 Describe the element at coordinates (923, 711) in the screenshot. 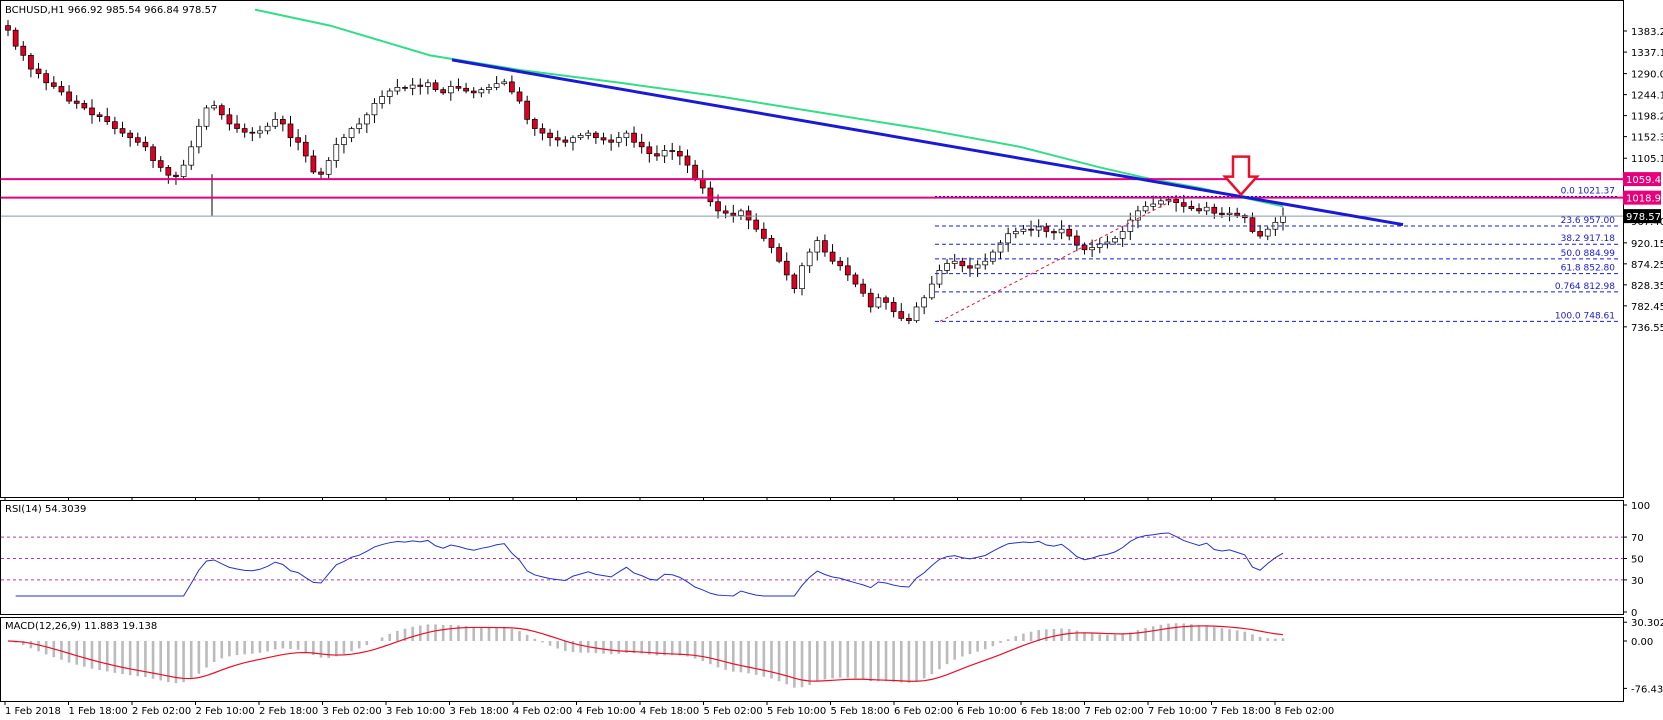

I see `time-tick-label: 6 Feb 02:00` at that location.